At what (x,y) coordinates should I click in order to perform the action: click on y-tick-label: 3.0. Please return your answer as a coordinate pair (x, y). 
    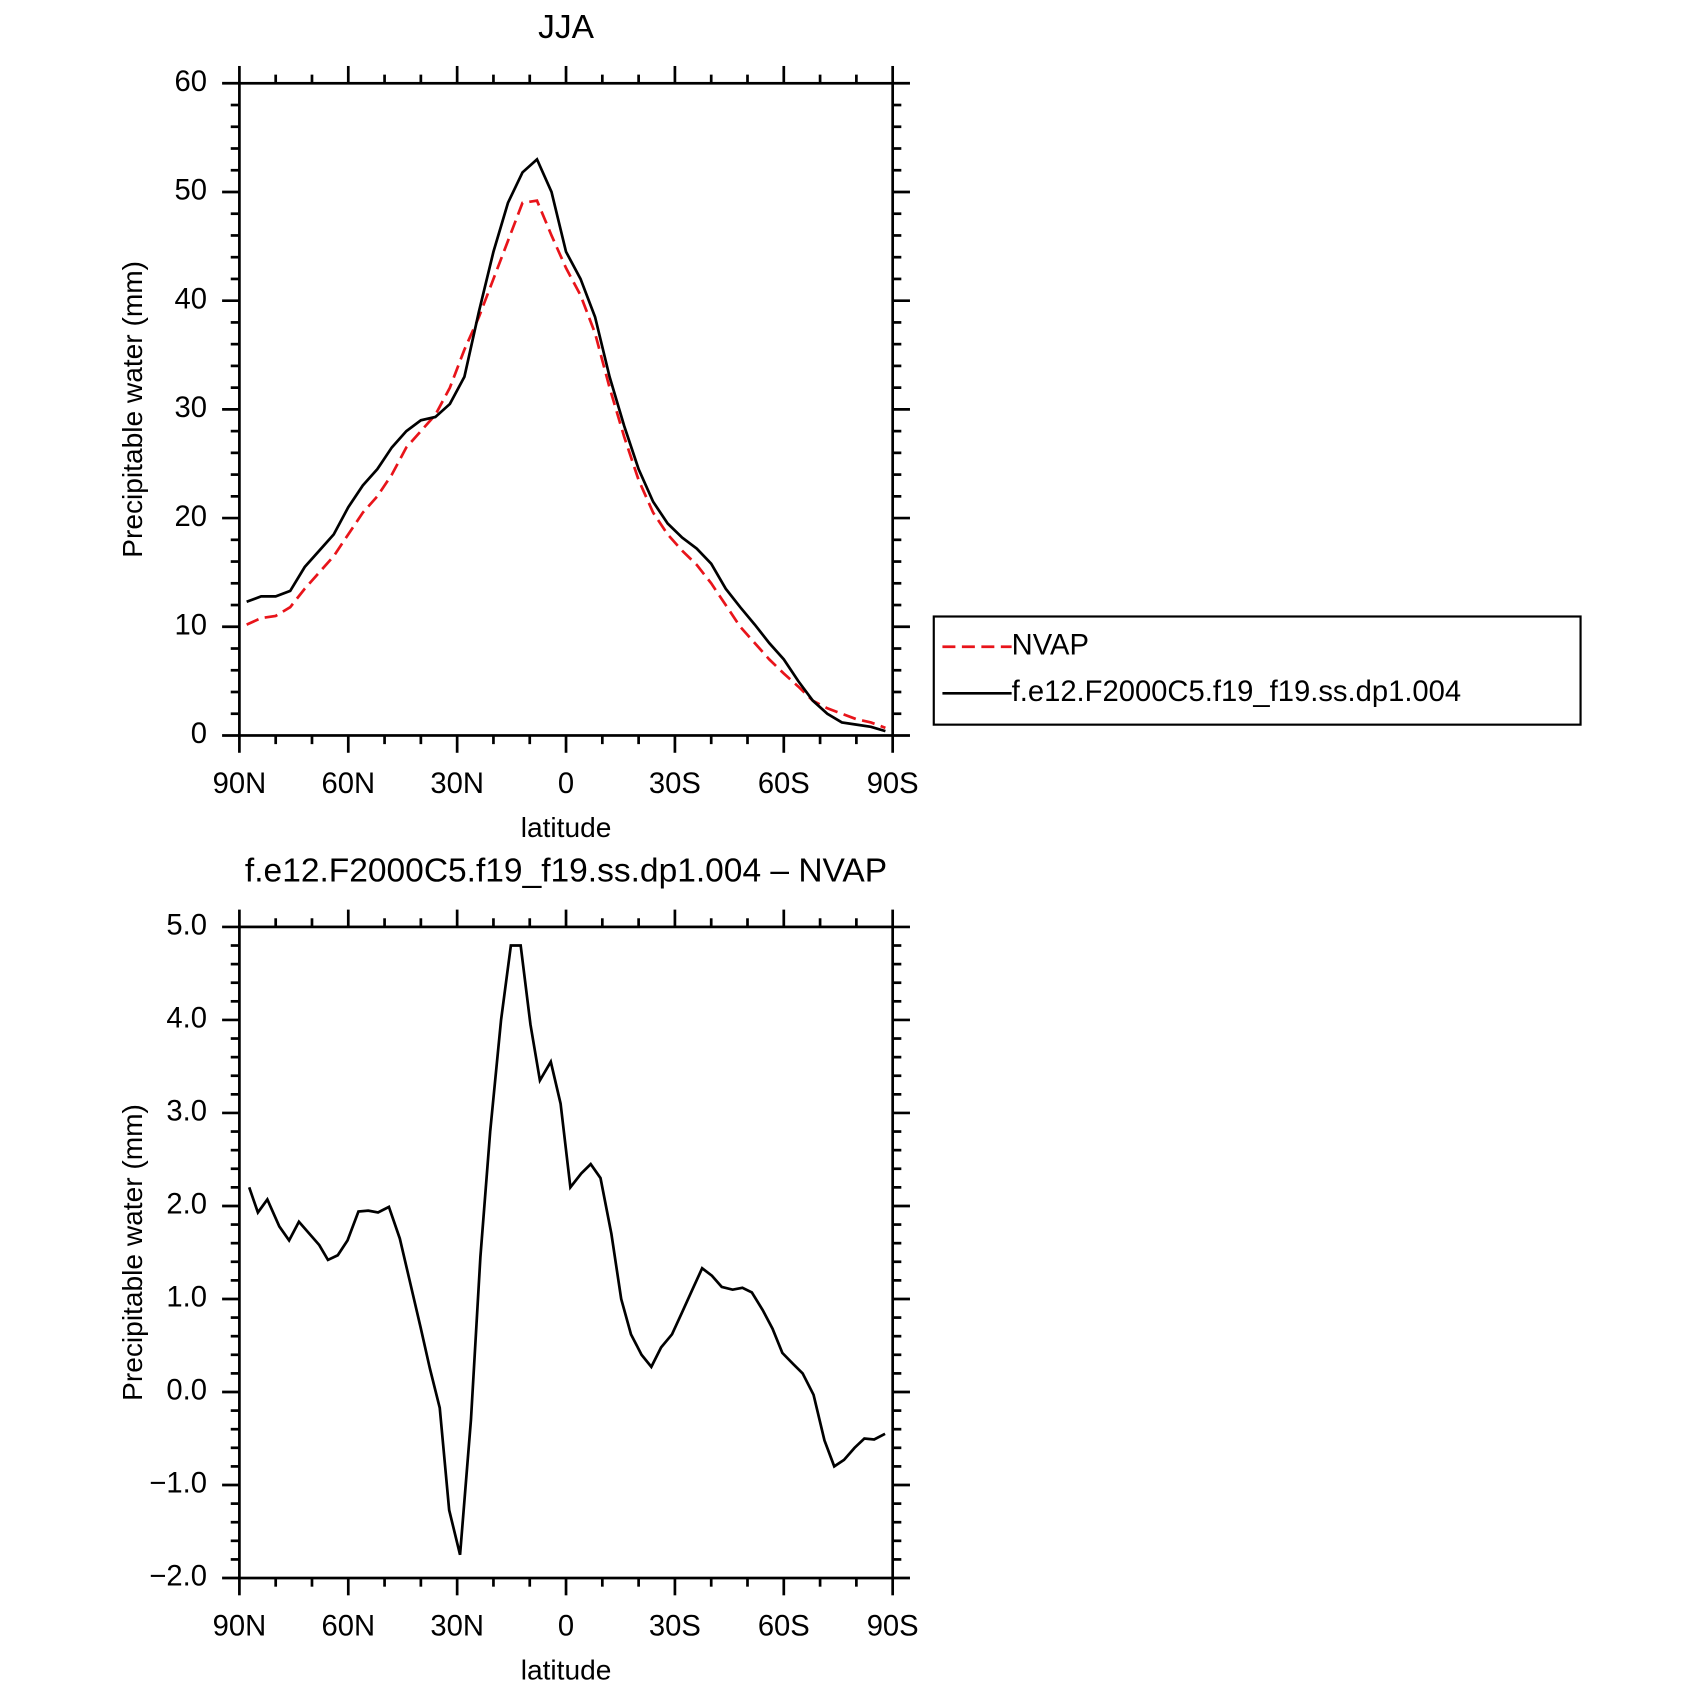
    Looking at the image, I should click on (186, 1112).